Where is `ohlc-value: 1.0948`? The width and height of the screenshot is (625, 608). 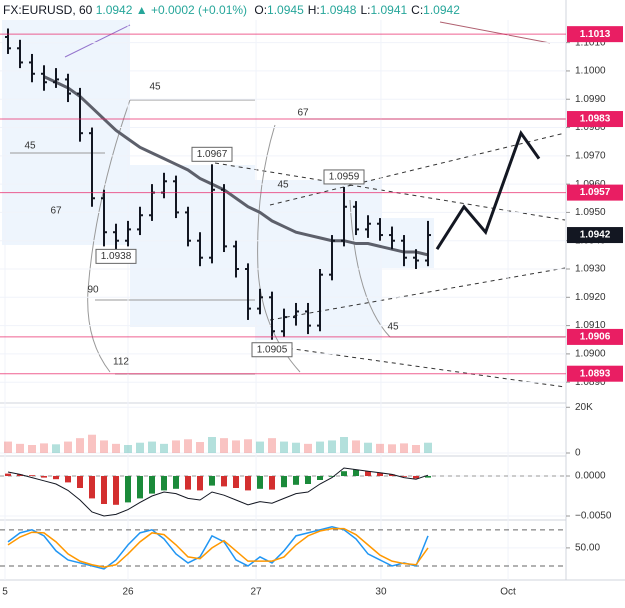
ohlc-value: 1.0948 is located at coordinates (338, 10).